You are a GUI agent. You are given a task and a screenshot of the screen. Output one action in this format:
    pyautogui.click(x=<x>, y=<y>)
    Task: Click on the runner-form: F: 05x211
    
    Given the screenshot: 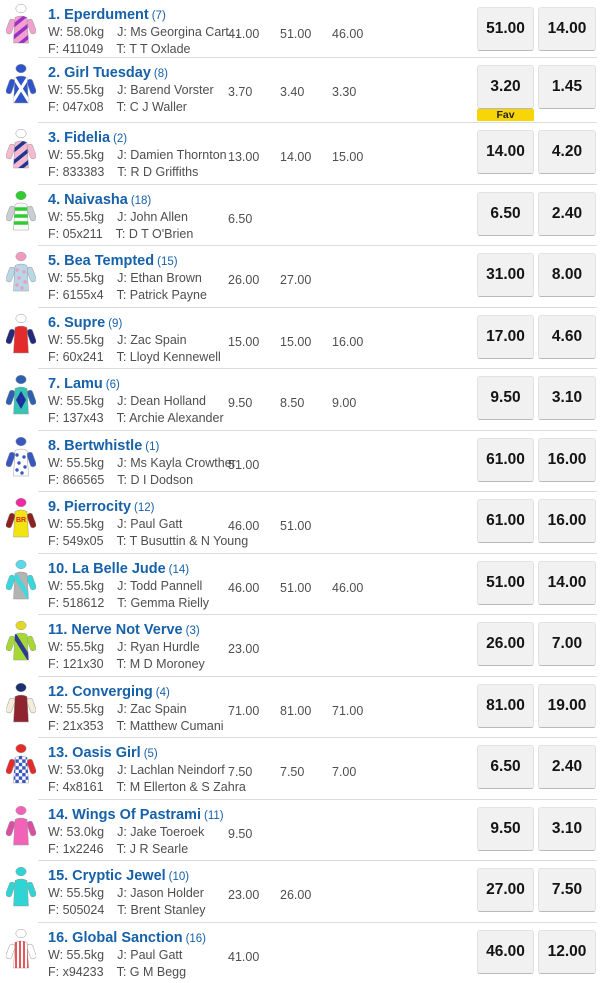 What is the action you would take?
    pyautogui.click(x=75, y=234)
    